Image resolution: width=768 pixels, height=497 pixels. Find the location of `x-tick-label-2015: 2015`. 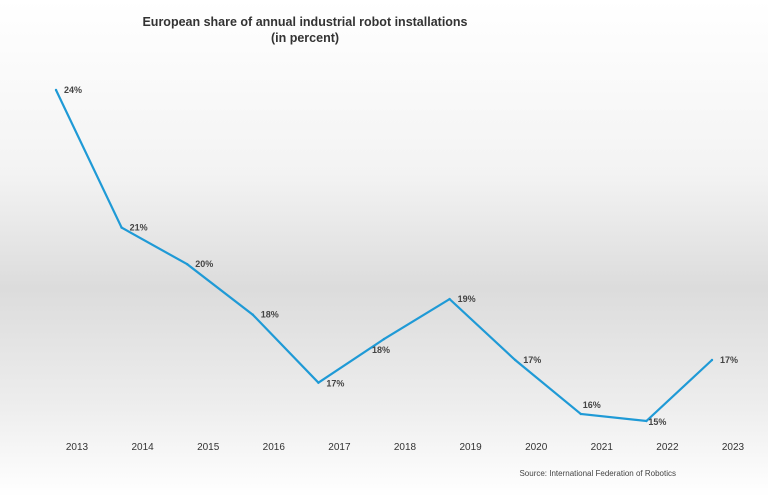

x-tick-label-2015: 2015 is located at coordinates (208, 447).